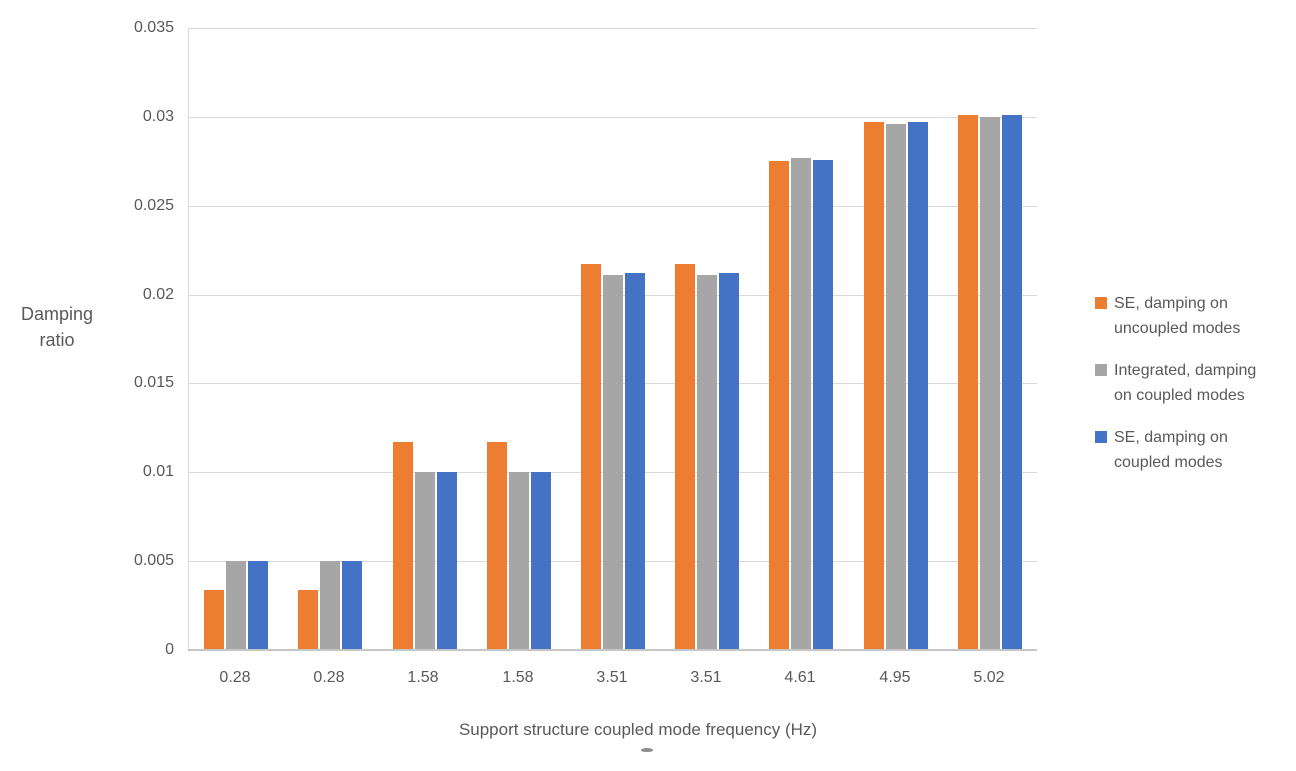 This screenshot has height=771, width=1296. Describe the element at coordinates (647, 750) in the screenshot. I see `cropped-text-fragment` at that location.